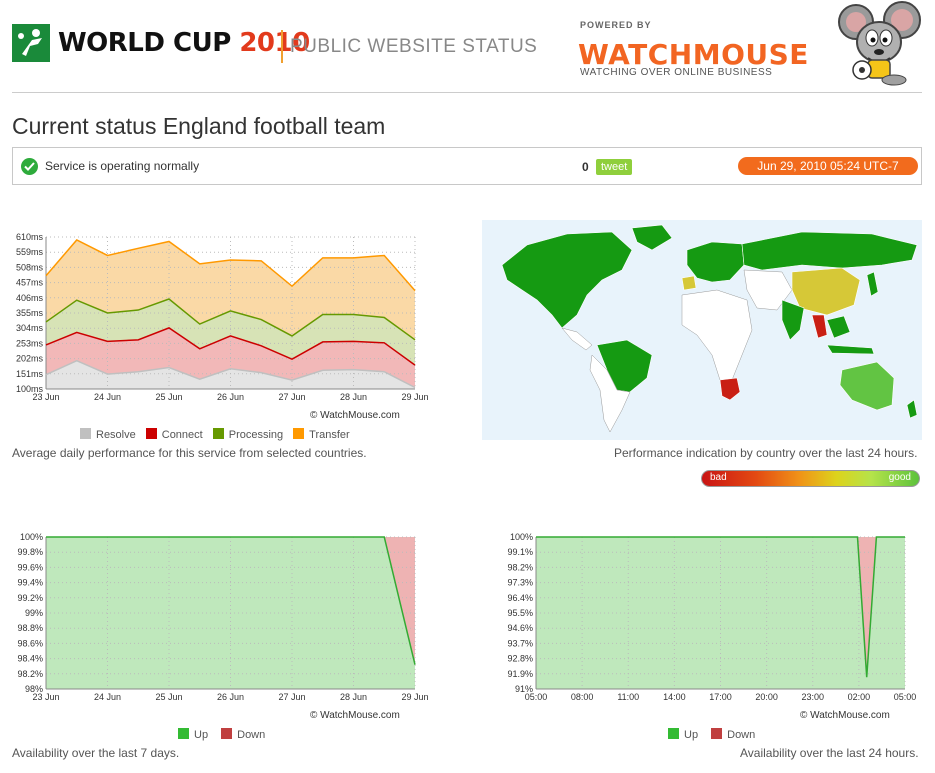  I want to click on watchmouse-tagline: WATCHING OVER ONLINE BUSINESS, so click(676, 72).